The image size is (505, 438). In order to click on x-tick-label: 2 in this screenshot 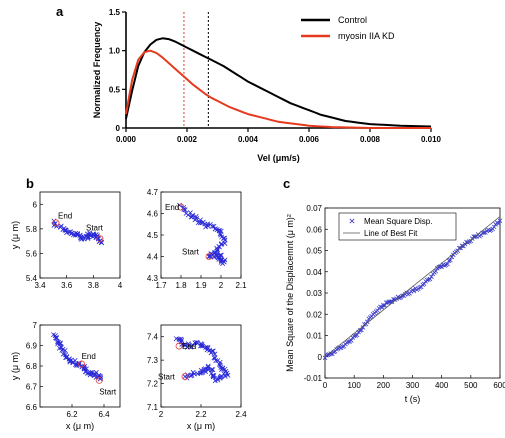, I will do `click(221, 285)`.